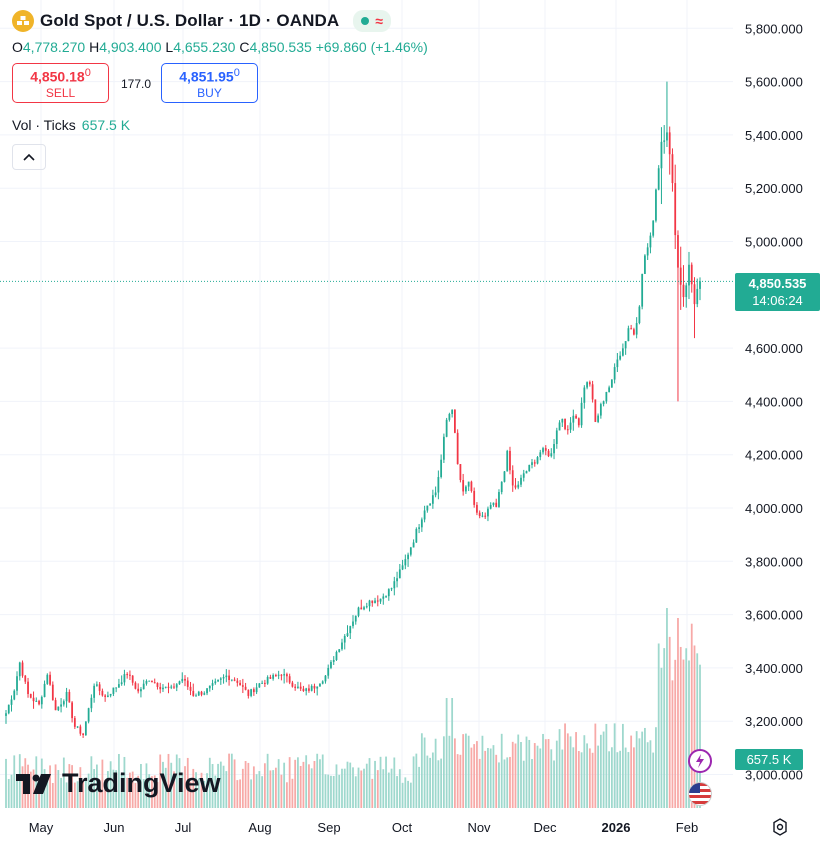  Describe the element at coordinates (774, 668) in the screenshot. I see `price-tick-label: 3,400.000` at that location.